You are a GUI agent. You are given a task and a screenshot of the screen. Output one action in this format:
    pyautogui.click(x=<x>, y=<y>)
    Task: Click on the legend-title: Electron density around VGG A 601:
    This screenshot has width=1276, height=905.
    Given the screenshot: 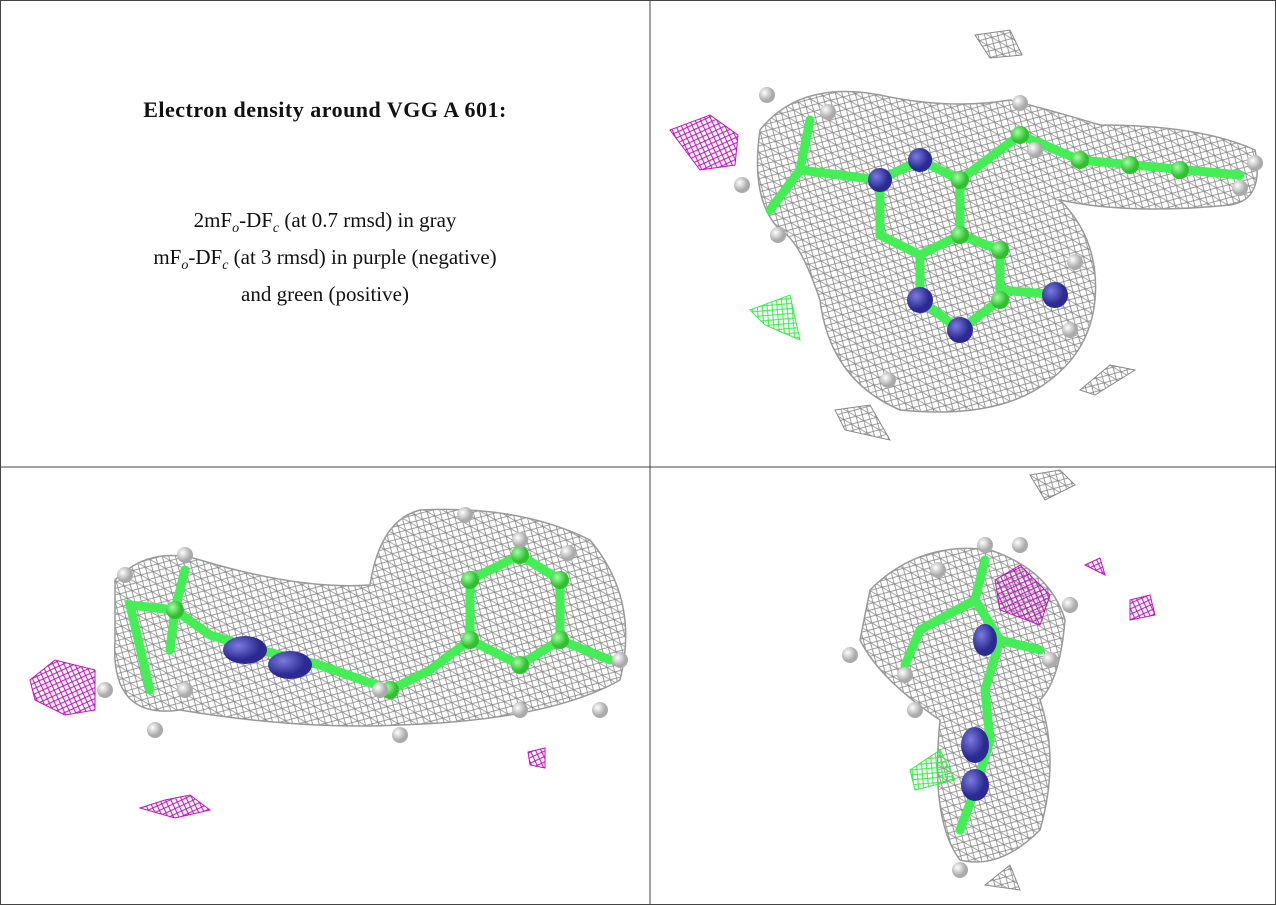 What is the action you would take?
    pyautogui.click(x=325, y=109)
    